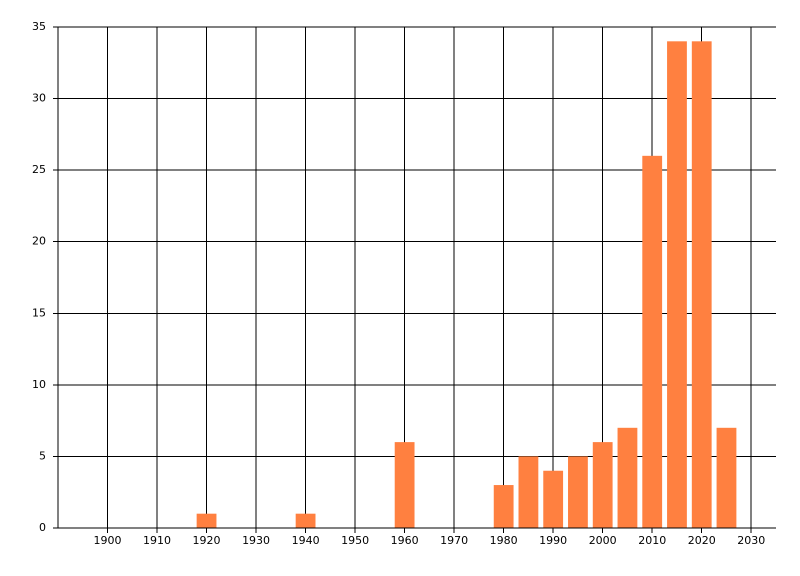  What do you see at coordinates (207, 540) in the screenshot?
I see `x-tick-label: 1920` at bounding box center [207, 540].